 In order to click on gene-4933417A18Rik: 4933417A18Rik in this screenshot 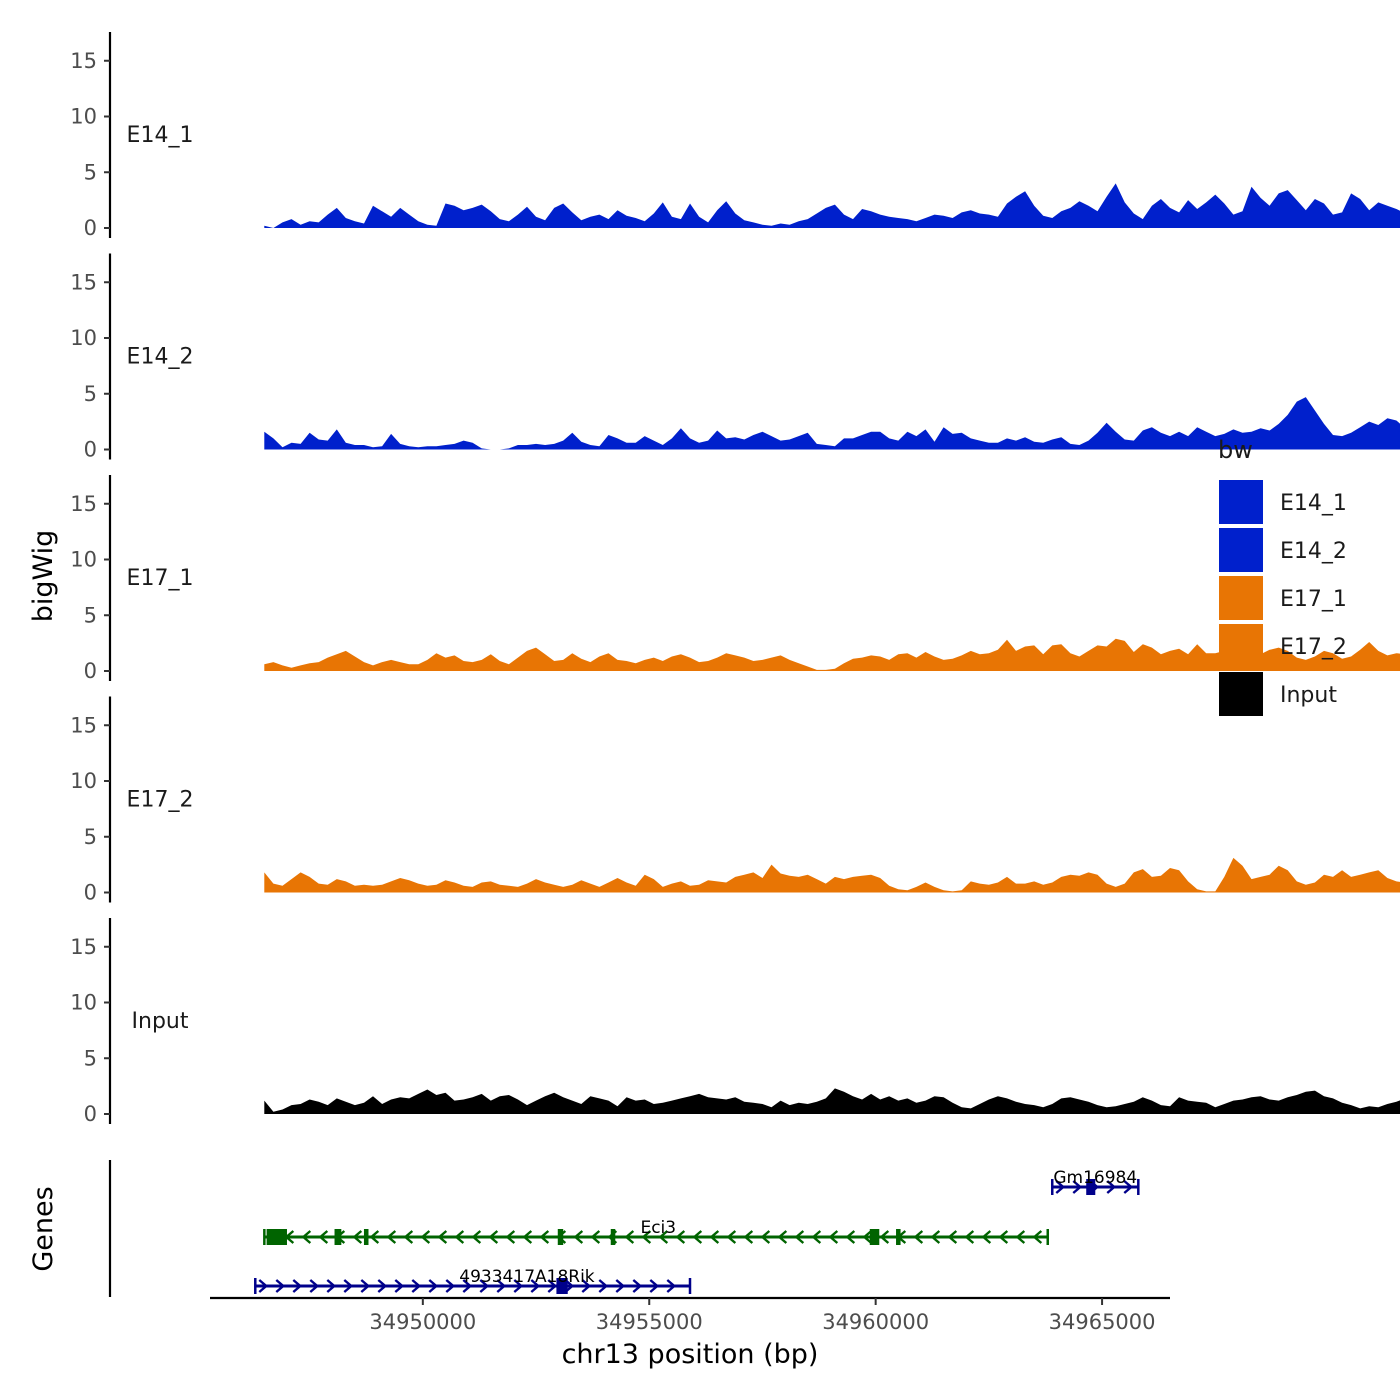, I will do `click(473, 1280)`.